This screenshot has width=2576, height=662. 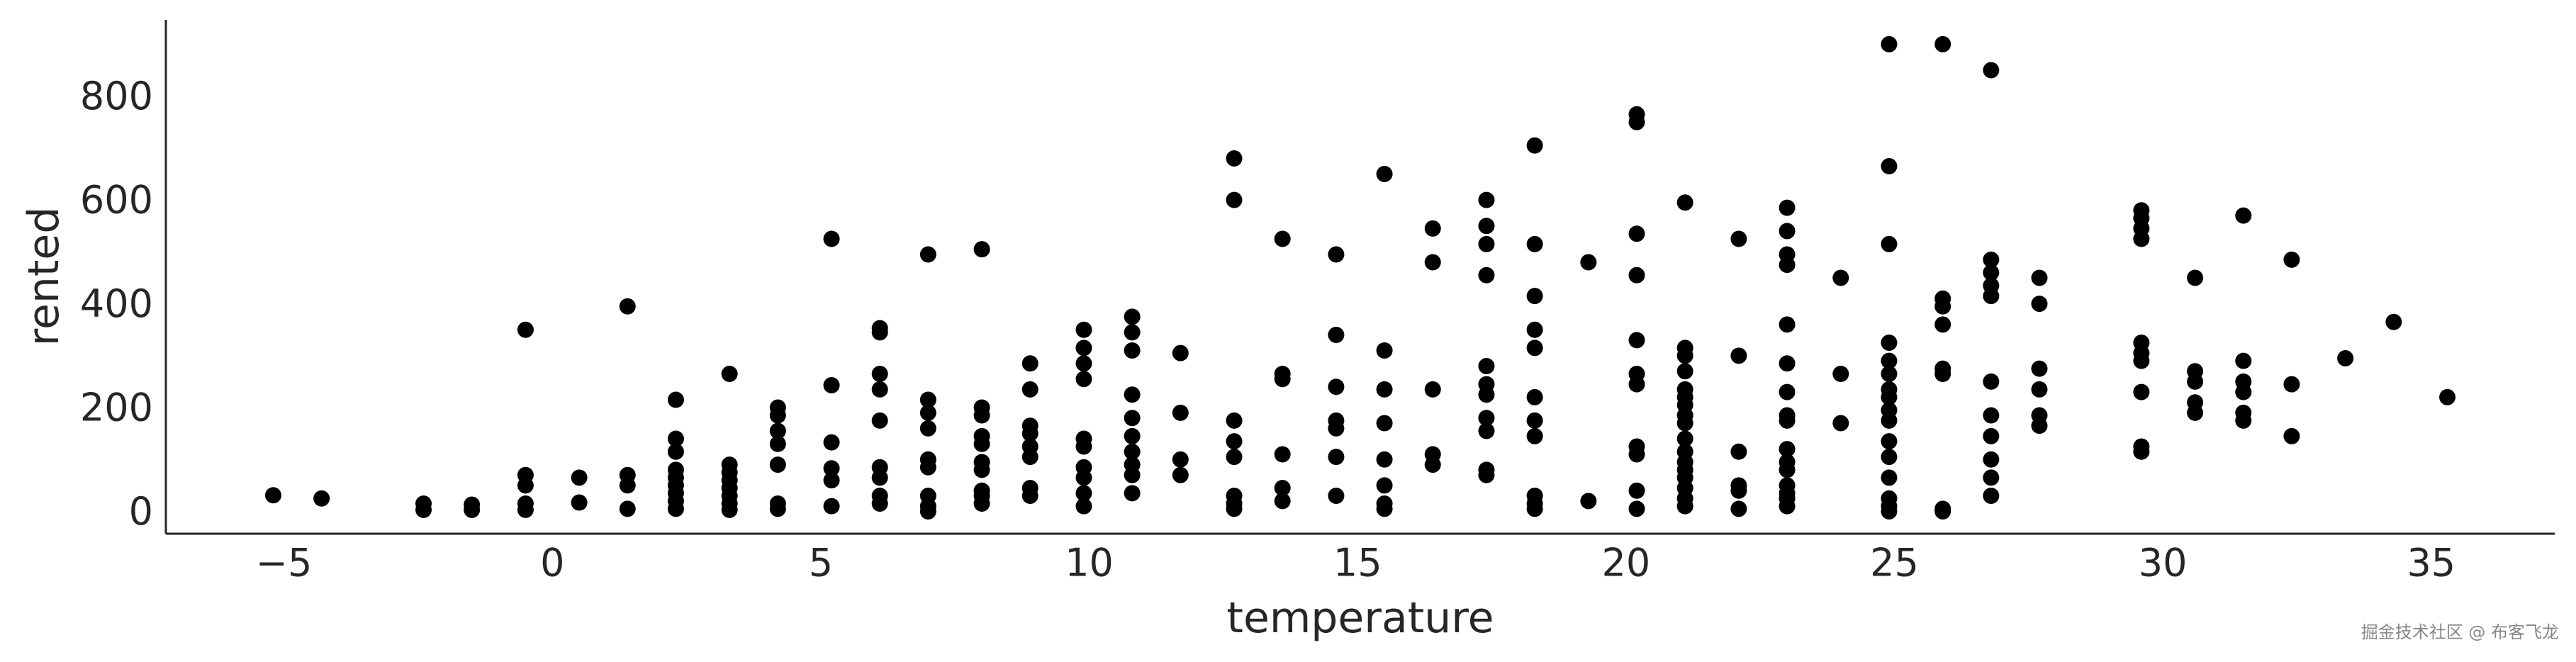 I want to click on y-tick-label: 800, so click(x=117, y=96).